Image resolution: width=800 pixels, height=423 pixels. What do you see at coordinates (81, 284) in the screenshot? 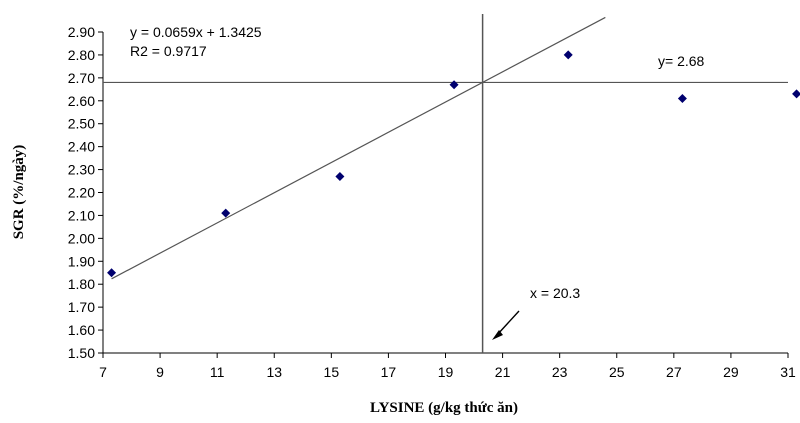
I see `y-tick-label: 1.80` at bounding box center [81, 284].